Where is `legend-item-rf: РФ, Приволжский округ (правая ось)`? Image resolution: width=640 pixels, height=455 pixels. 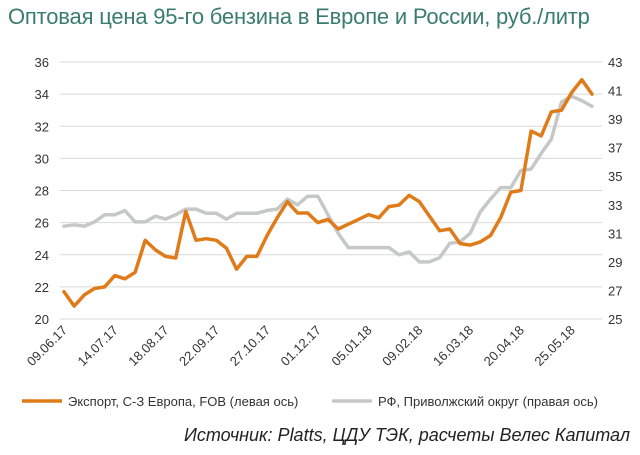
legend-item-rf: РФ, Приволжский округ (правая ось) is located at coordinates (488, 401).